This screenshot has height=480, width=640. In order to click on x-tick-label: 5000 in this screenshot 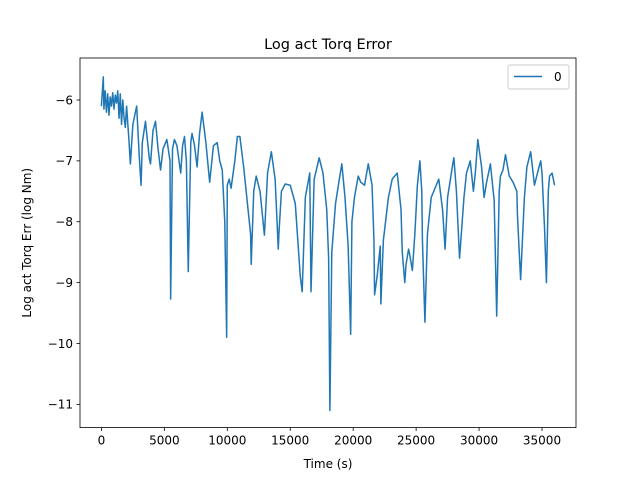, I will do `click(164, 441)`.